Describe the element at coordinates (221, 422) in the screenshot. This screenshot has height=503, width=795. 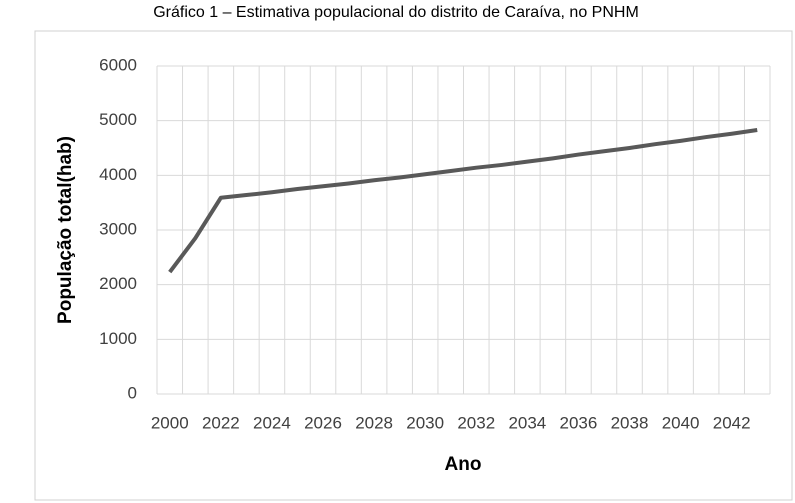
I see `x-tick-label: 2022` at that location.